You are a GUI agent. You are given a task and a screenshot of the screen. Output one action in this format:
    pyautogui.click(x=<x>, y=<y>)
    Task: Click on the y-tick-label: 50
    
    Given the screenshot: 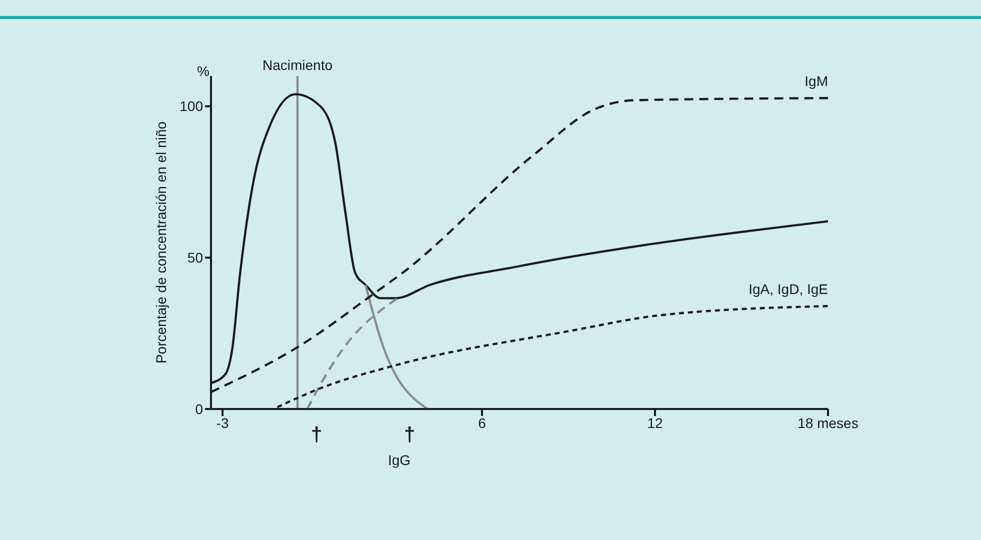 What is the action you would take?
    pyautogui.click(x=195, y=258)
    